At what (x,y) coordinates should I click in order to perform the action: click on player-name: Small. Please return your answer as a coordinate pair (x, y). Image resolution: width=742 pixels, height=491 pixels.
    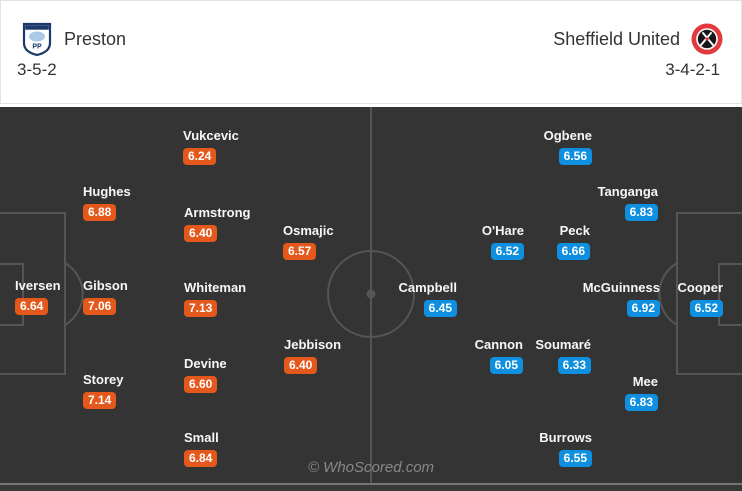
    Looking at the image, I should click on (201, 437).